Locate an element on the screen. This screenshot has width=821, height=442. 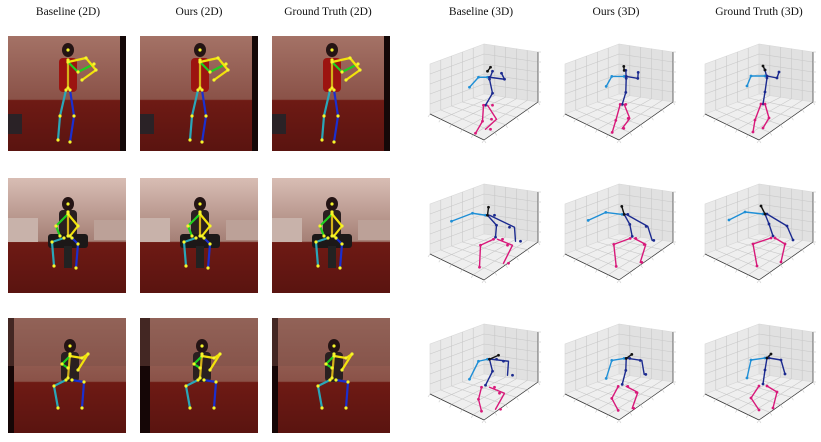
pose-plot-sitting-chair-ground-truth-3d is located at coordinates (757, 237).